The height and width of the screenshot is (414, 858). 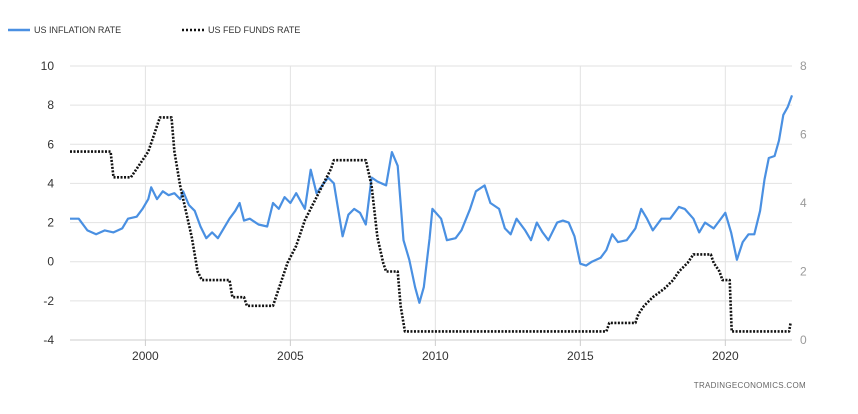 I want to click on x-axis: 2000 2005 2010 2015 2020, so click(x=431, y=351).